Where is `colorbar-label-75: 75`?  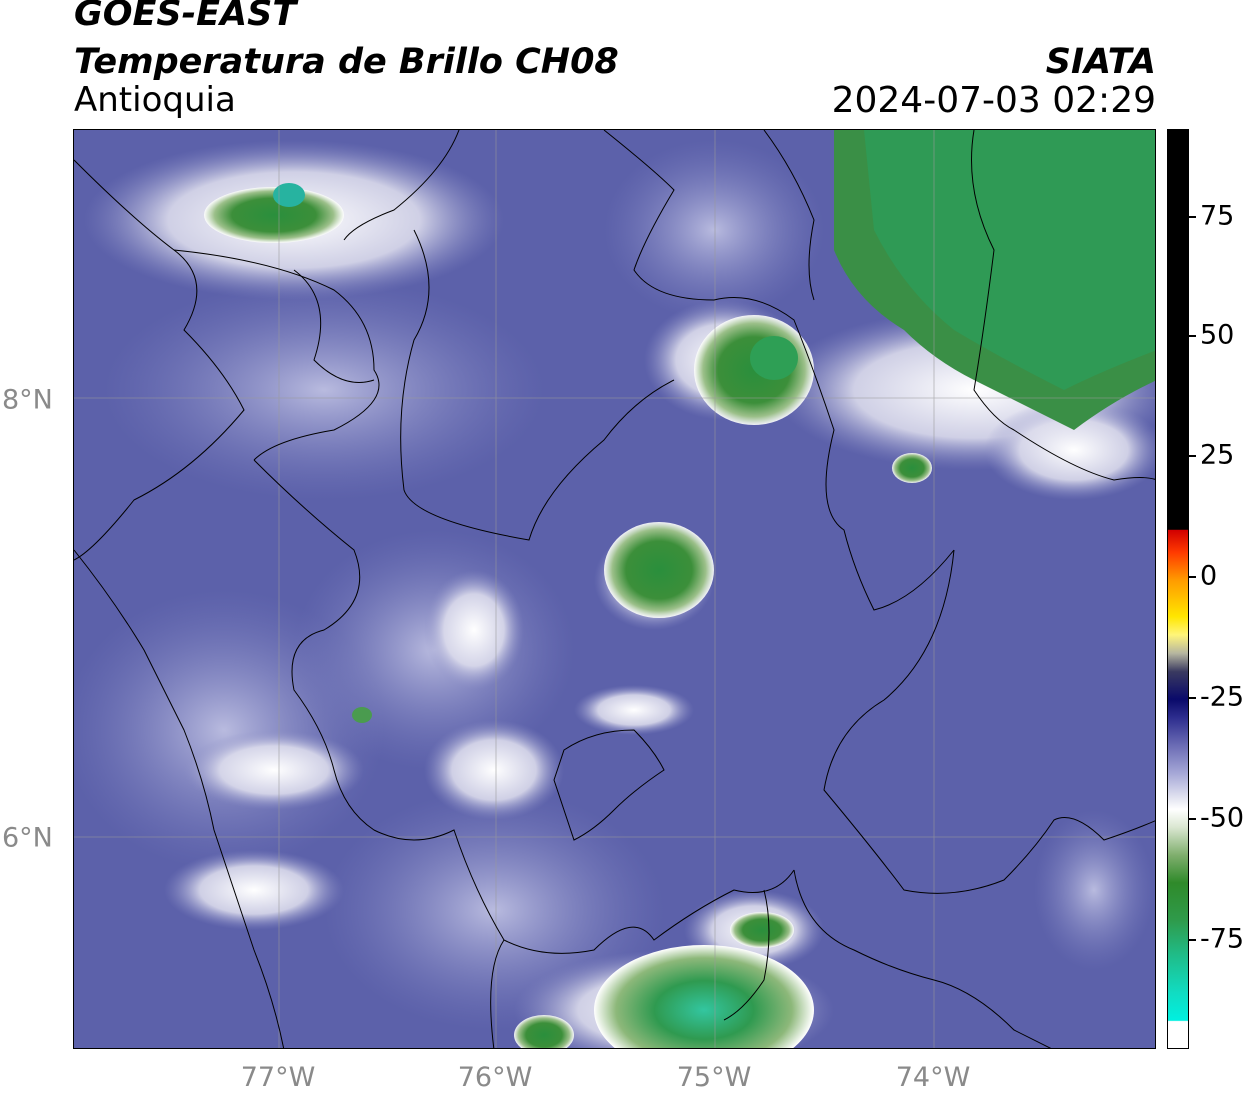 colorbar-label-75: 75 is located at coordinates (1217, 216).